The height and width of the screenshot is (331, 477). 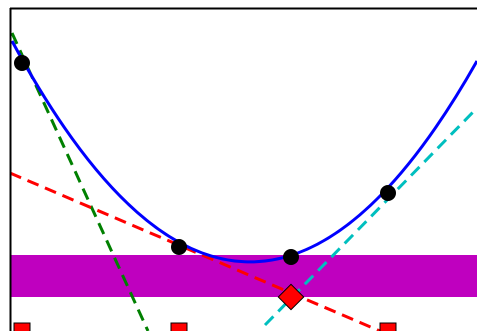 I want to click on diamond-marker, so click(x=291, y=297).